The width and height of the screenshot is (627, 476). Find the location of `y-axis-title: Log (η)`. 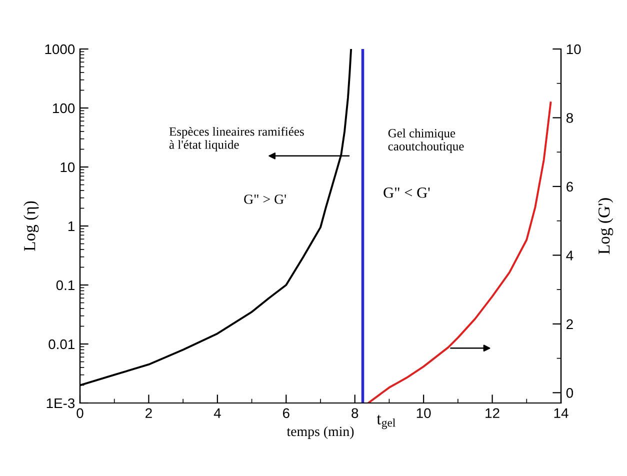

y-axis-title: Log (η) is located at coordinates (31, 226).